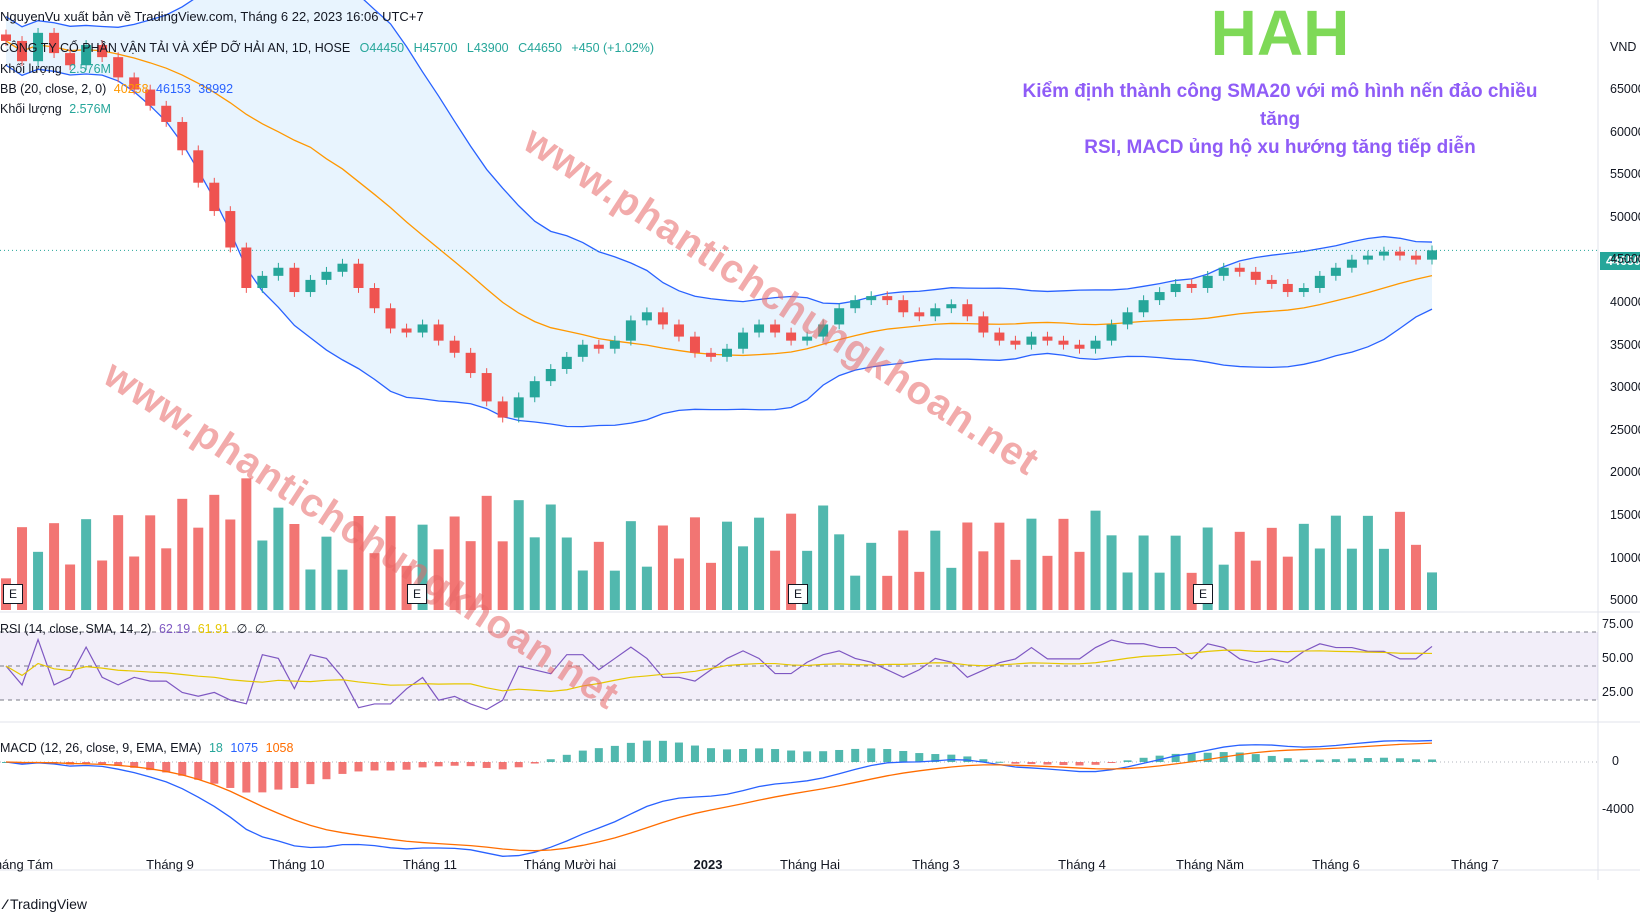 Image resolution: width=1640 pixels, height=924 pixels. Describe the element at coordinates (1625, 174) in the screenshot. I see `price-axis-label: 55000` at that location.